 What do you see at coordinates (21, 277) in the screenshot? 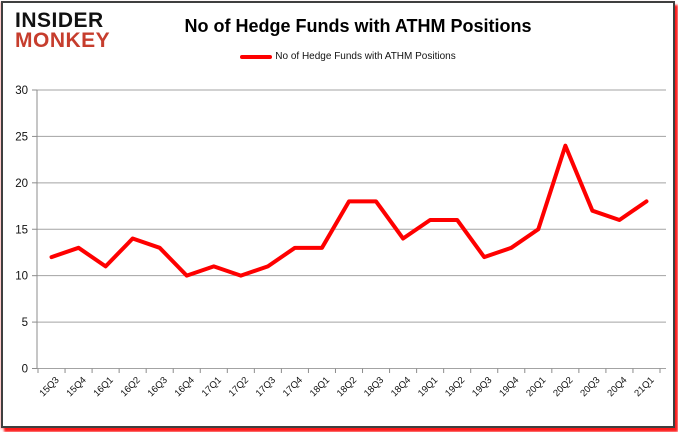
I see `y-axis-tick-label: 10` at bounding box center [21, 277].